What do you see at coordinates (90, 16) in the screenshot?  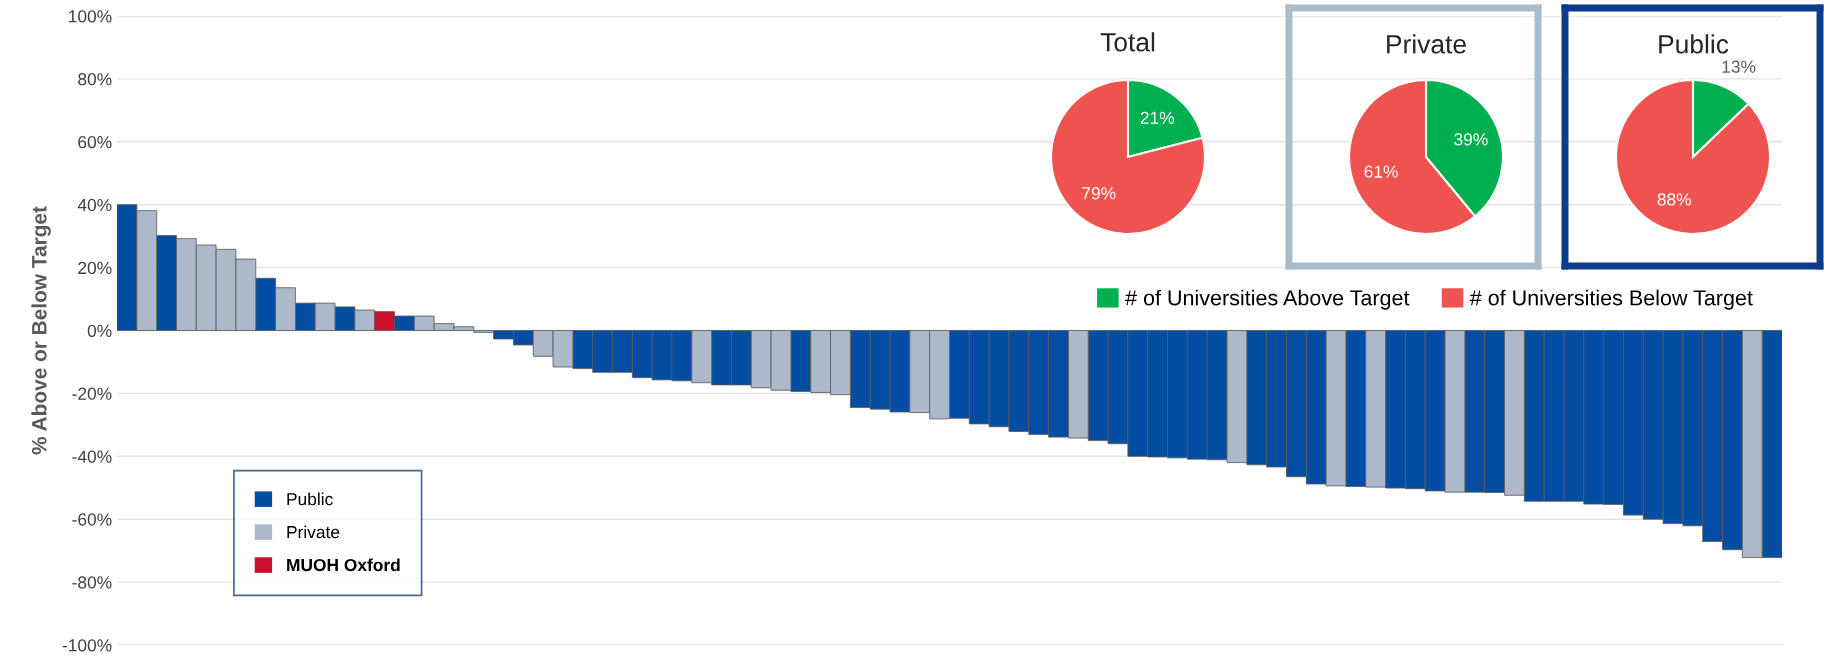 I see `y-tick-label: 100%` at bounding box center [90, 16].